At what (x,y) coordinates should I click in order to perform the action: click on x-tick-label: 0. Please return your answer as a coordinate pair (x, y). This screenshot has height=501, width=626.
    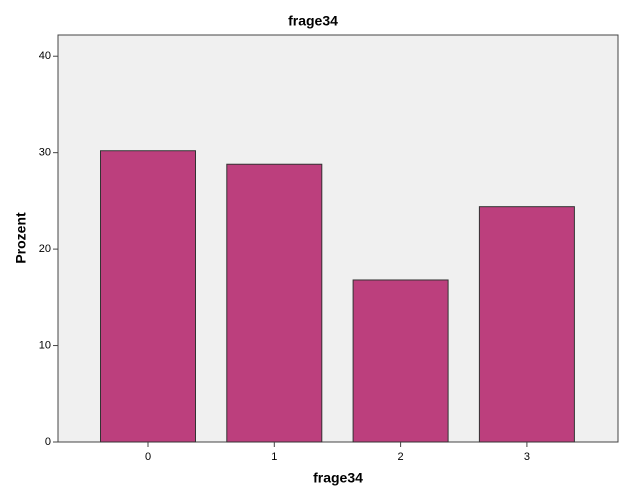
    Looking at the image, I should click on (148, 457).